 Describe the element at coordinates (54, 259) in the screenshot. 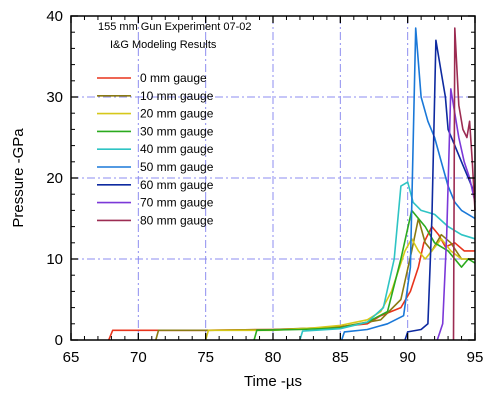

I see `y-tick-label: 10` at that location.